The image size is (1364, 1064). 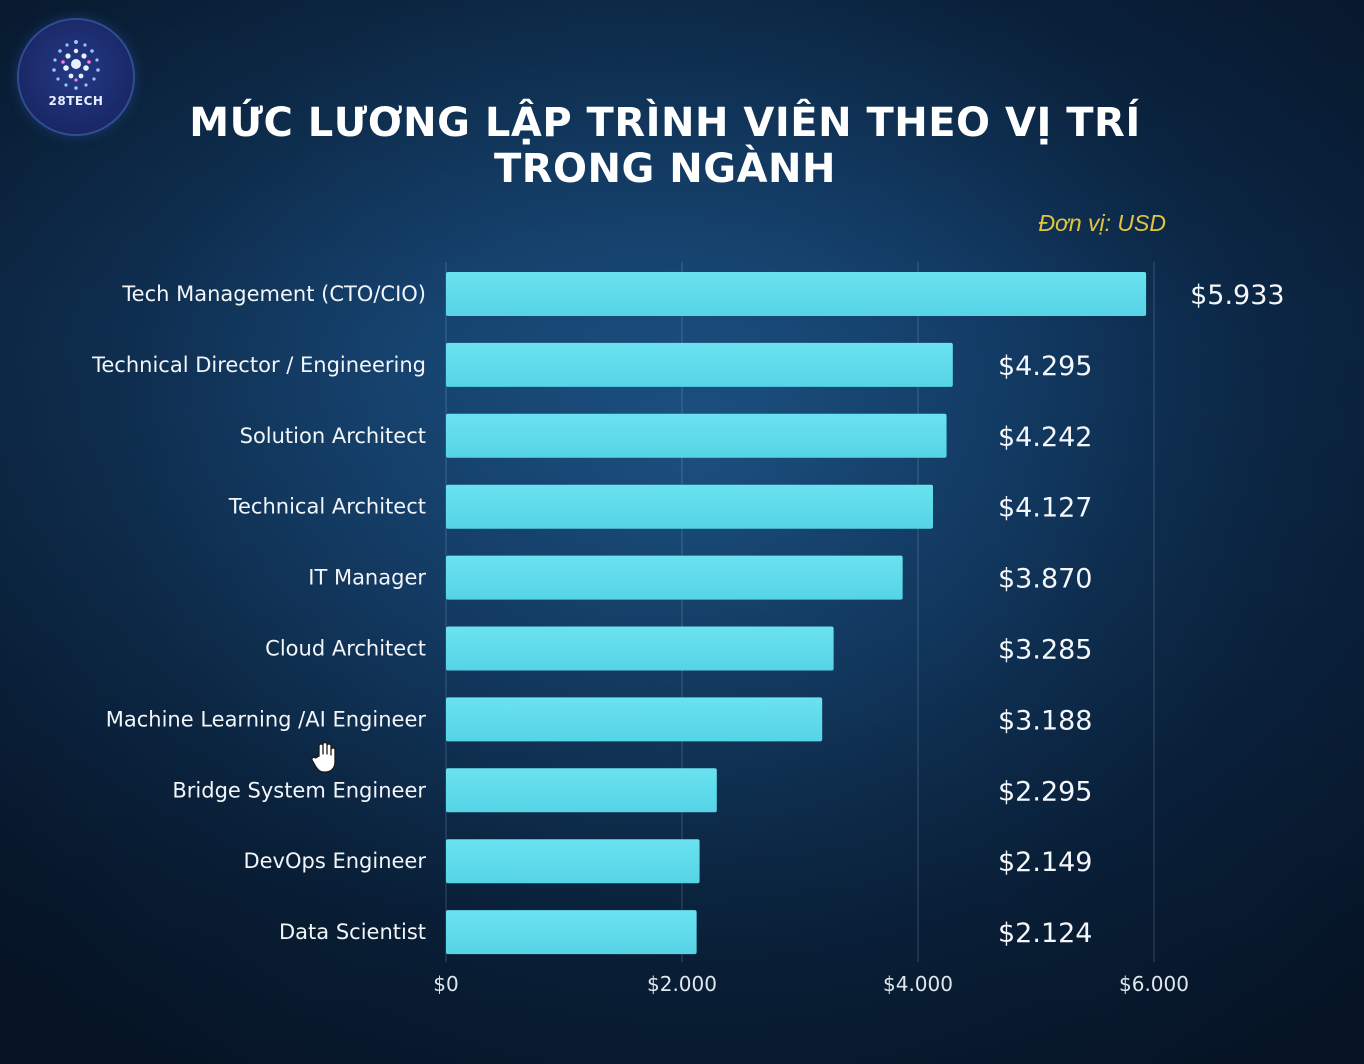 What do you see at coordinates (1045, 720) in the screenshot?
I see `value-label: $3.188` at bounding box center [1045, 720].